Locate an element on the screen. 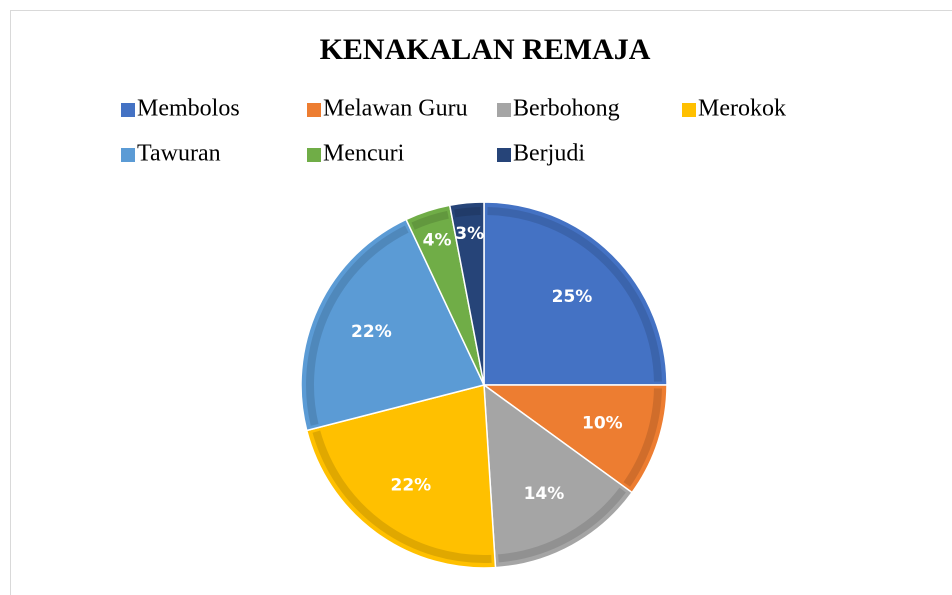  legend-label: Merokok is located at coordinates (742, 109).